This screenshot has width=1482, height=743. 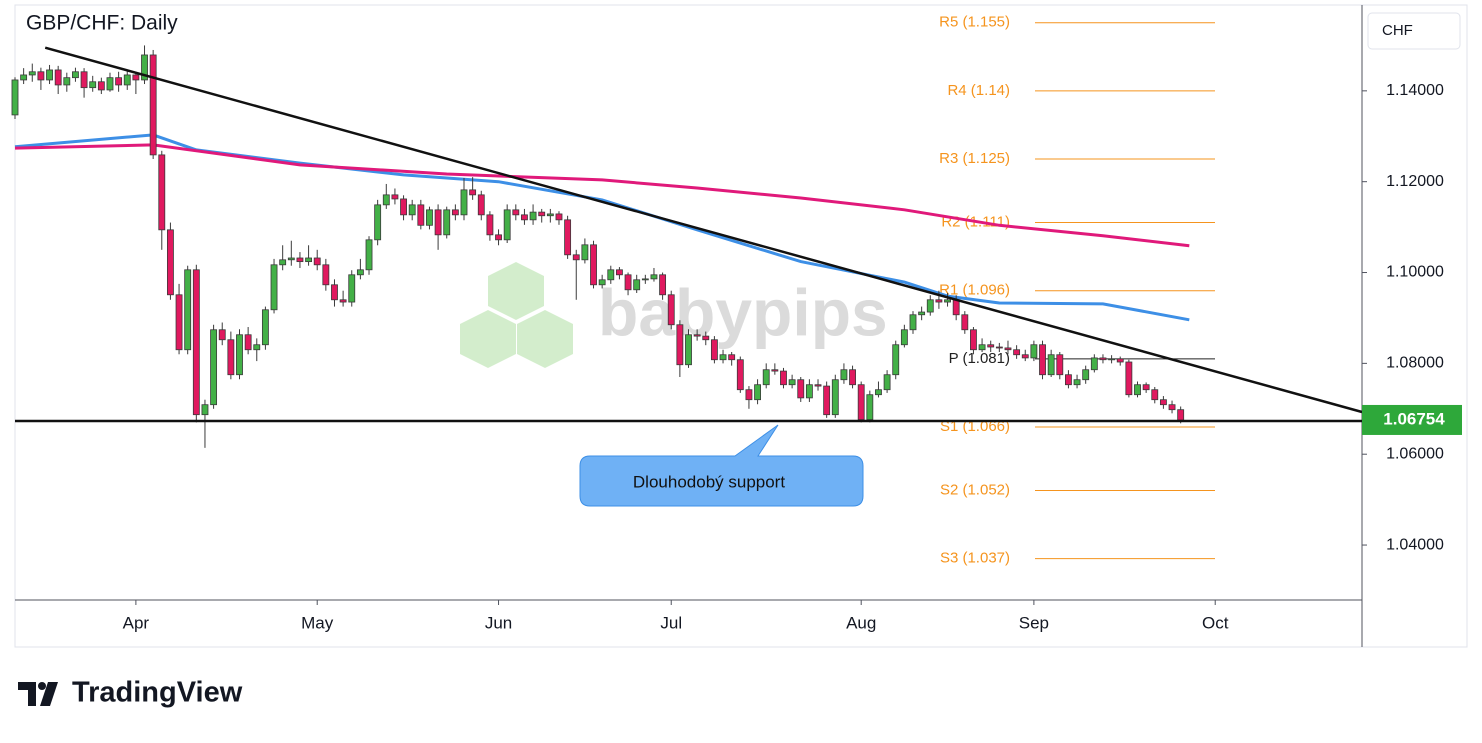 I want to click on y-tick-label: 1.08000, so click(x=1415, y=363).